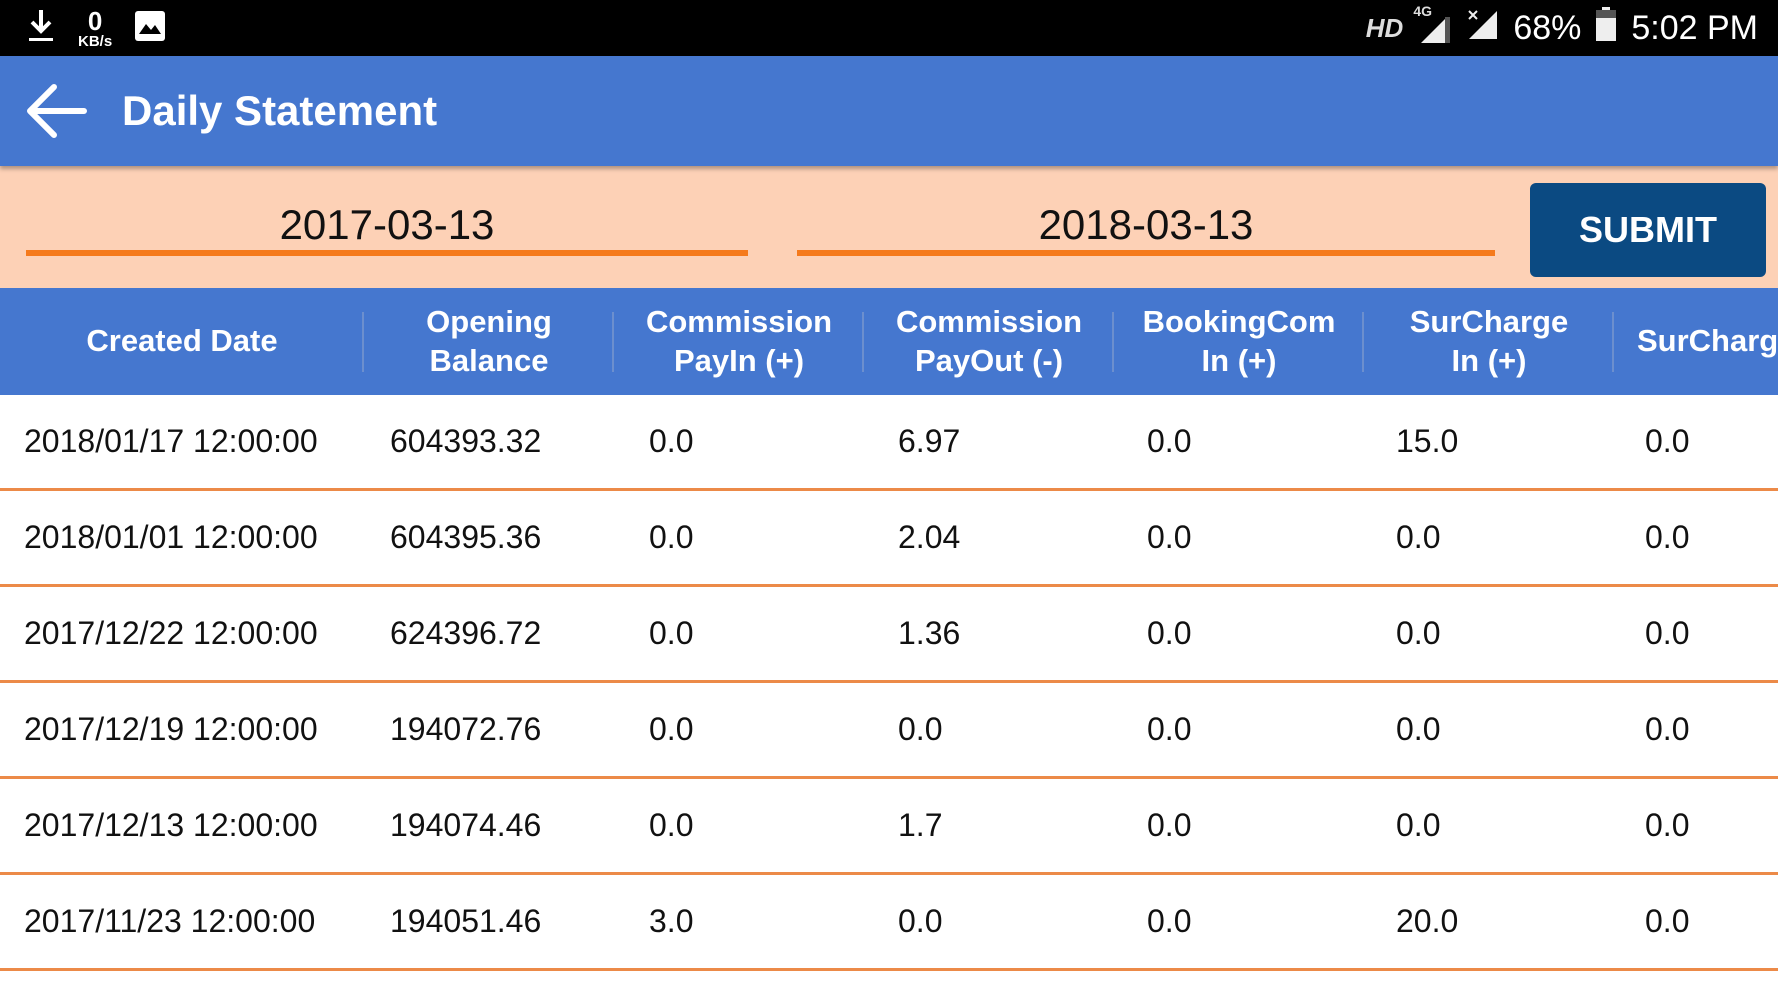 The image size is (1778, 1000). I want to click on back-button, so click(56, 111).